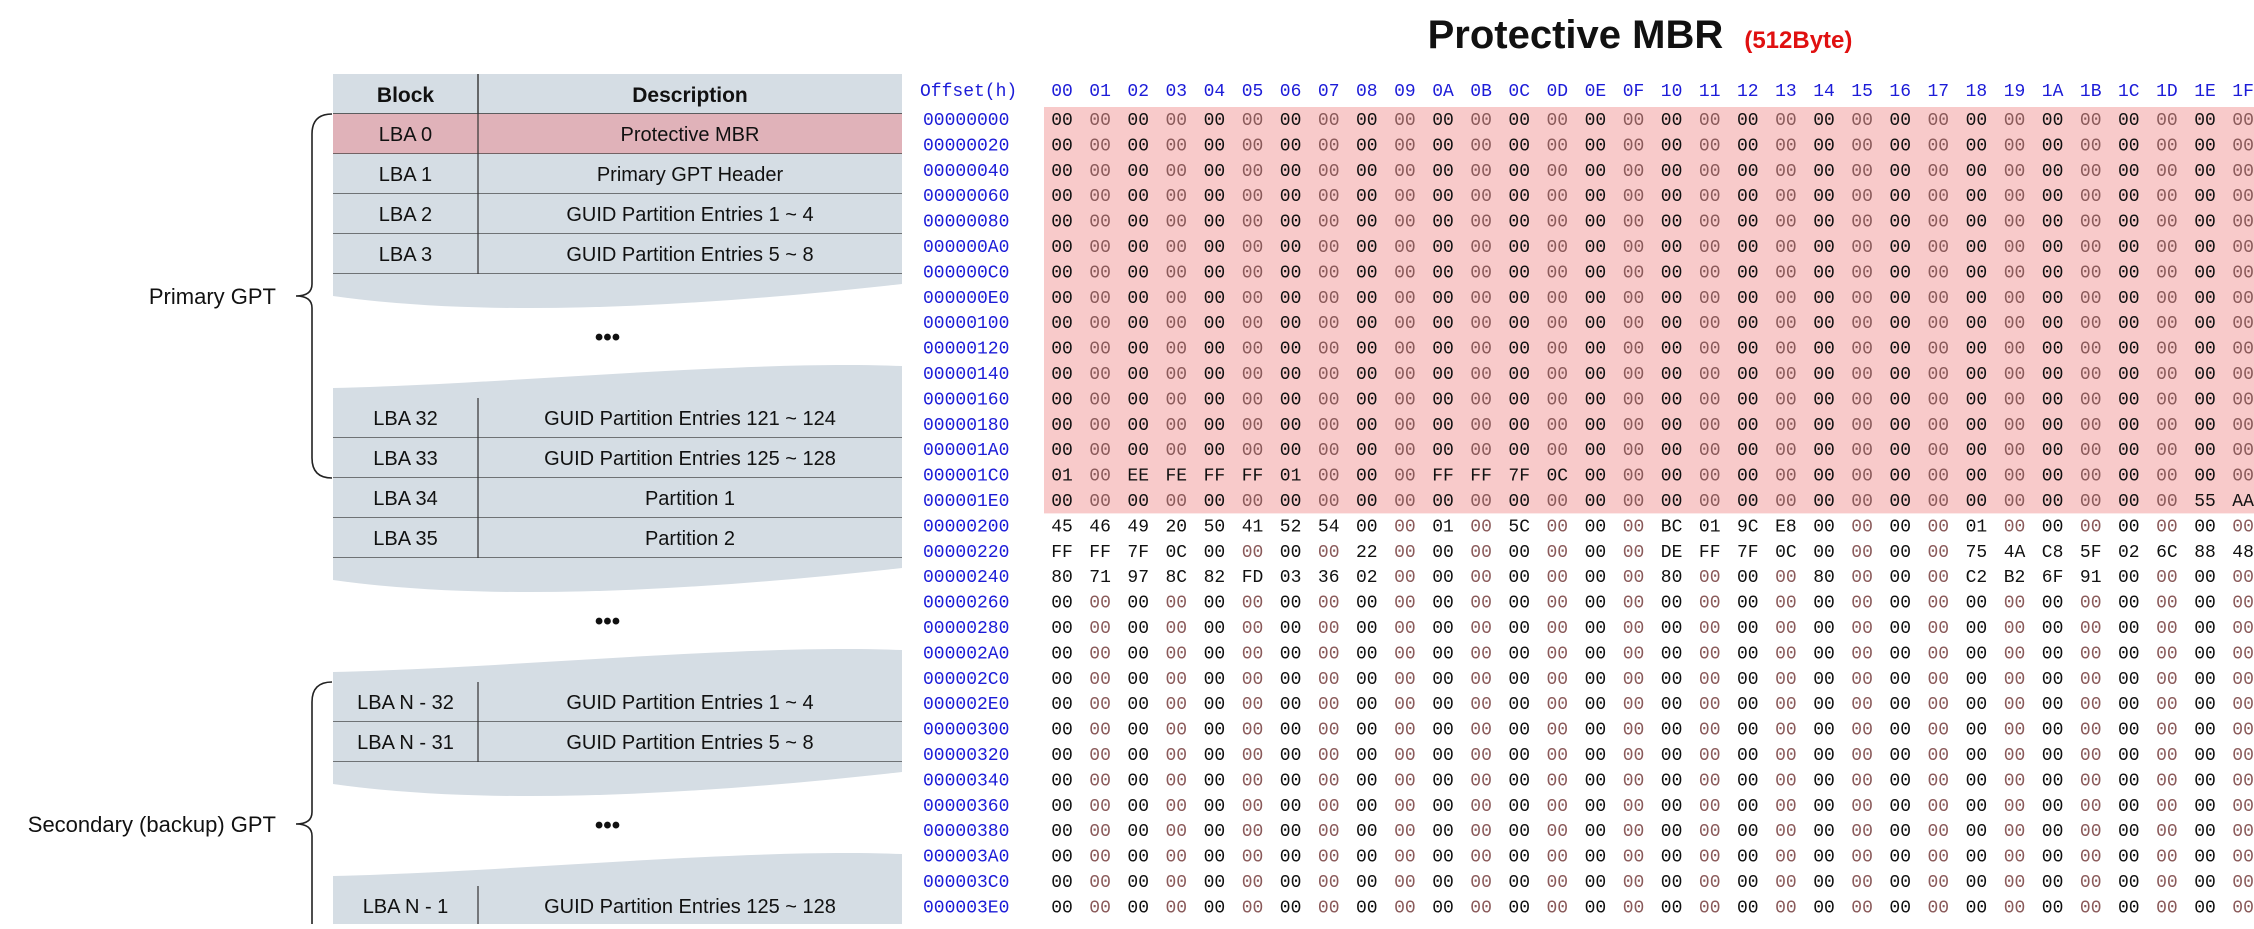  Describe the element at coordinates (180, 521) in the screenshot. I see `gpt-group-brackets: Primary GPT Secondary (backup) GPT` at that location.